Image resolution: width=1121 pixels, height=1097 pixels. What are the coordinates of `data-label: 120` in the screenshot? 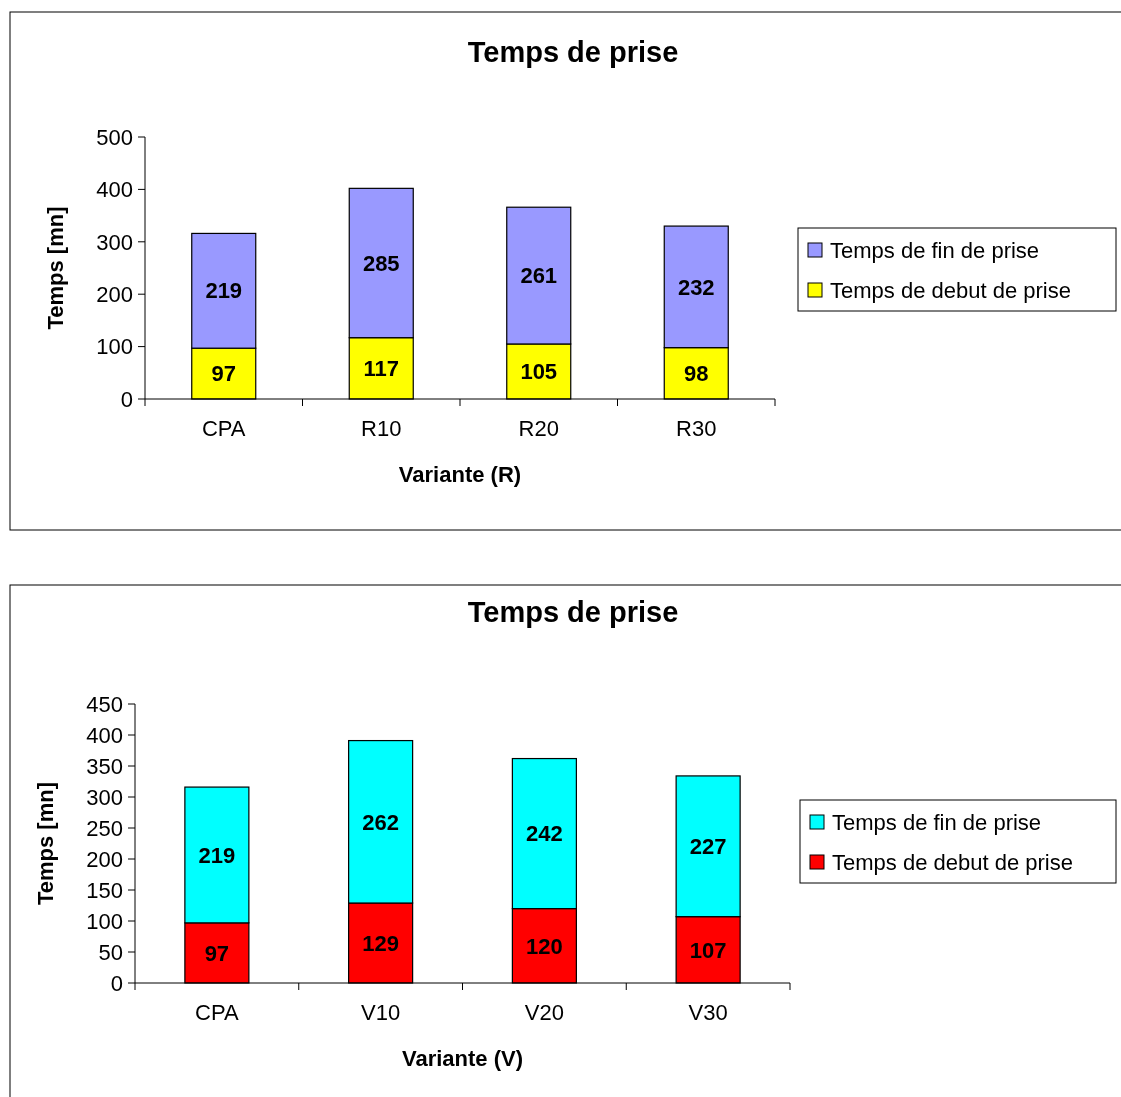 It's located at (544, 946).